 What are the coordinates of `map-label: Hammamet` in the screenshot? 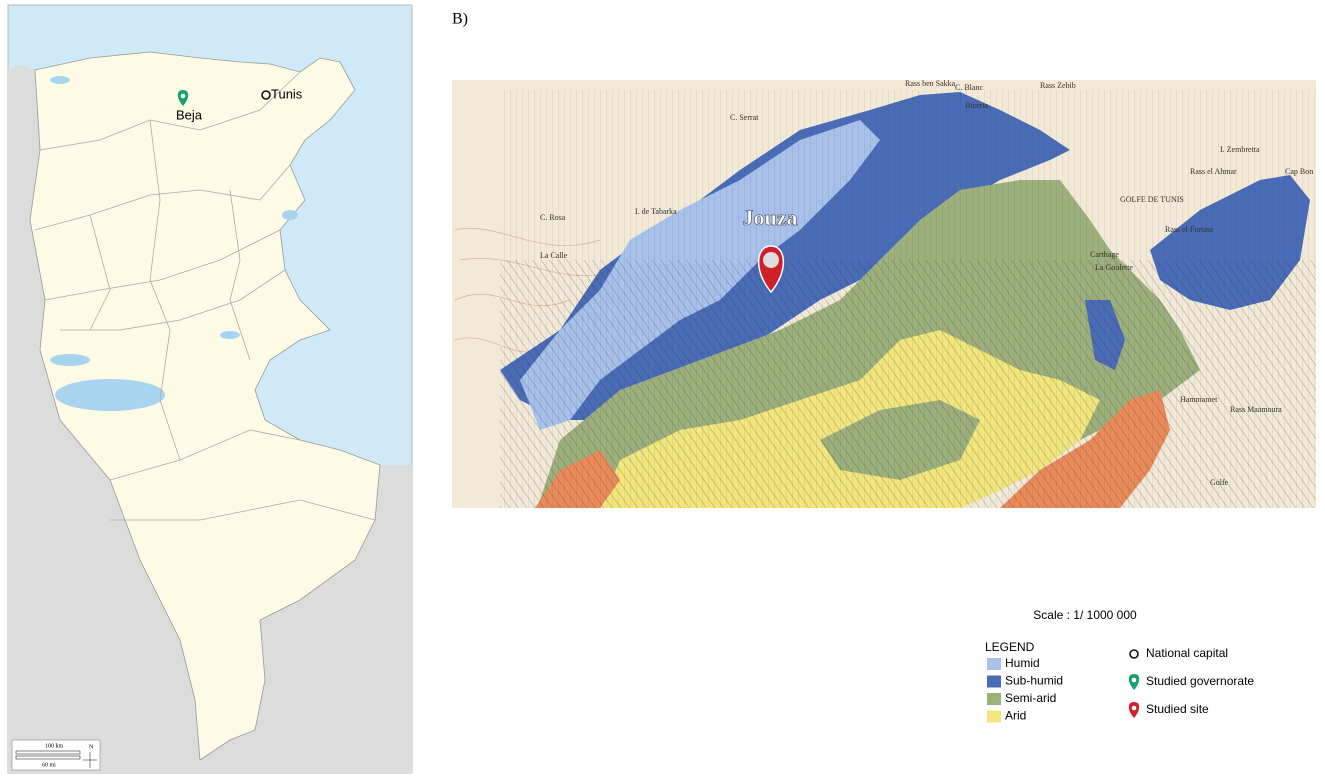 It's located at (1199, 399).